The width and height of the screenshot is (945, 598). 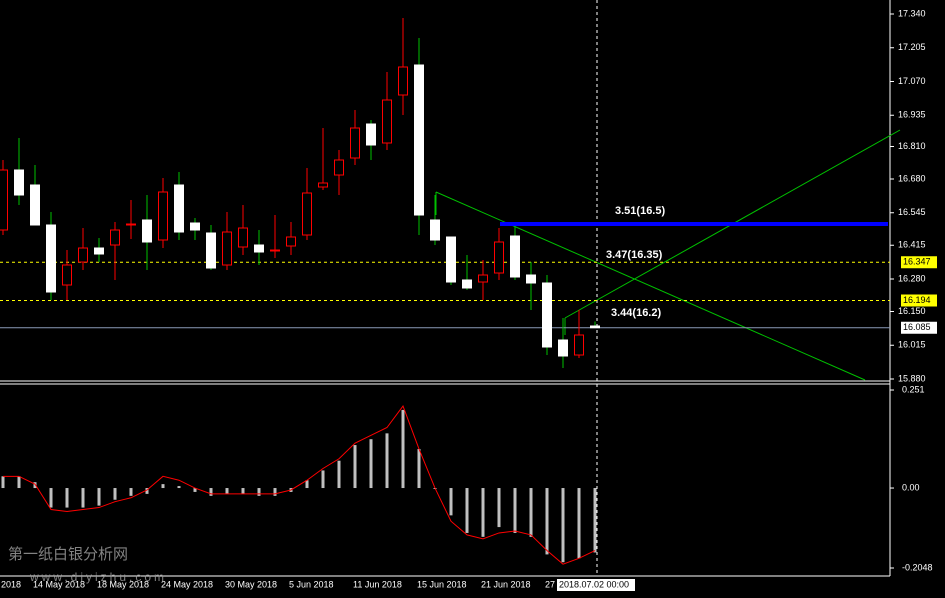 I want to click on x-tick-label: 2018, so click(x=11, y=584).